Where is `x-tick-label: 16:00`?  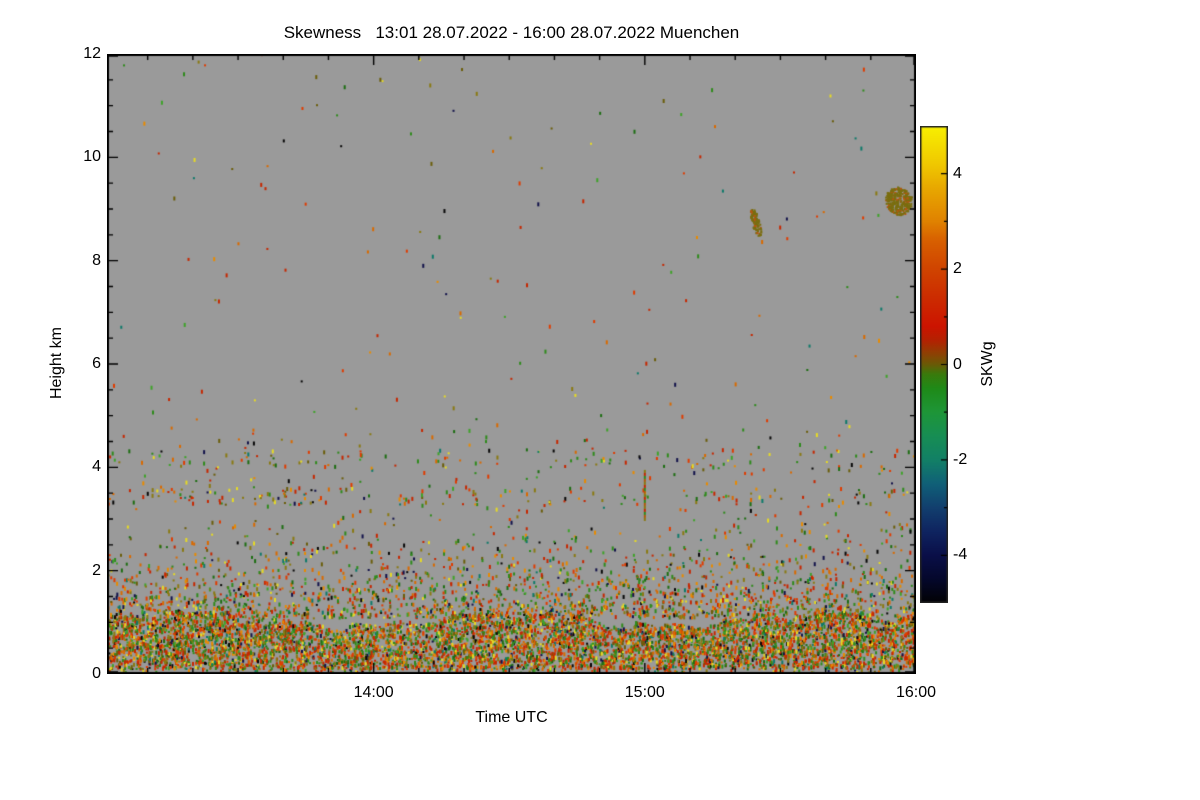
x-tick-label: 16:00 is located at coordinates (916, 692).